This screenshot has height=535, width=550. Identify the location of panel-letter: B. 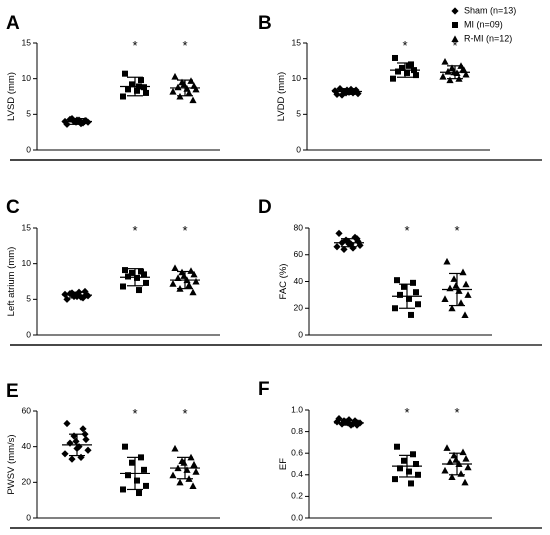
(265, 23).